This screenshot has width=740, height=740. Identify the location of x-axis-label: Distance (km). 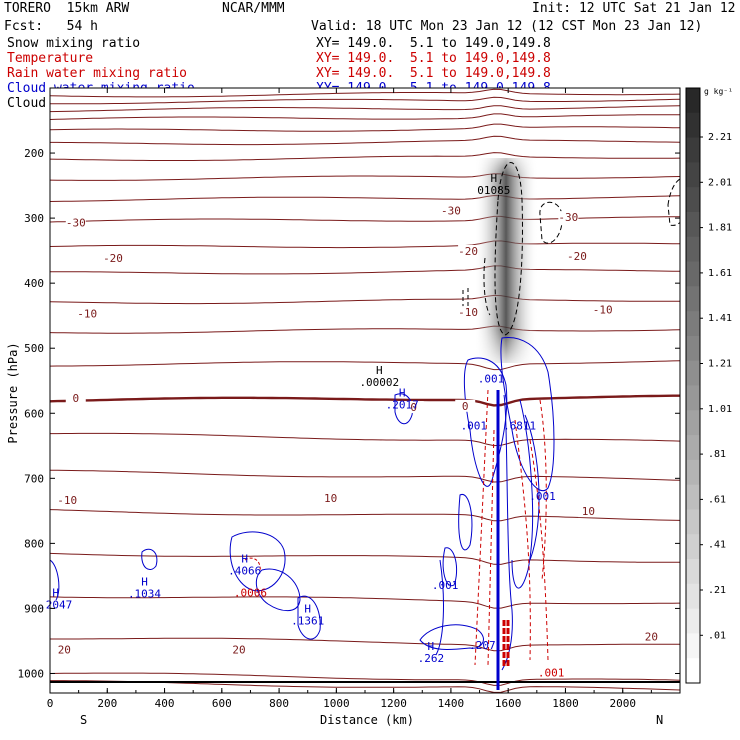
(367, 720).